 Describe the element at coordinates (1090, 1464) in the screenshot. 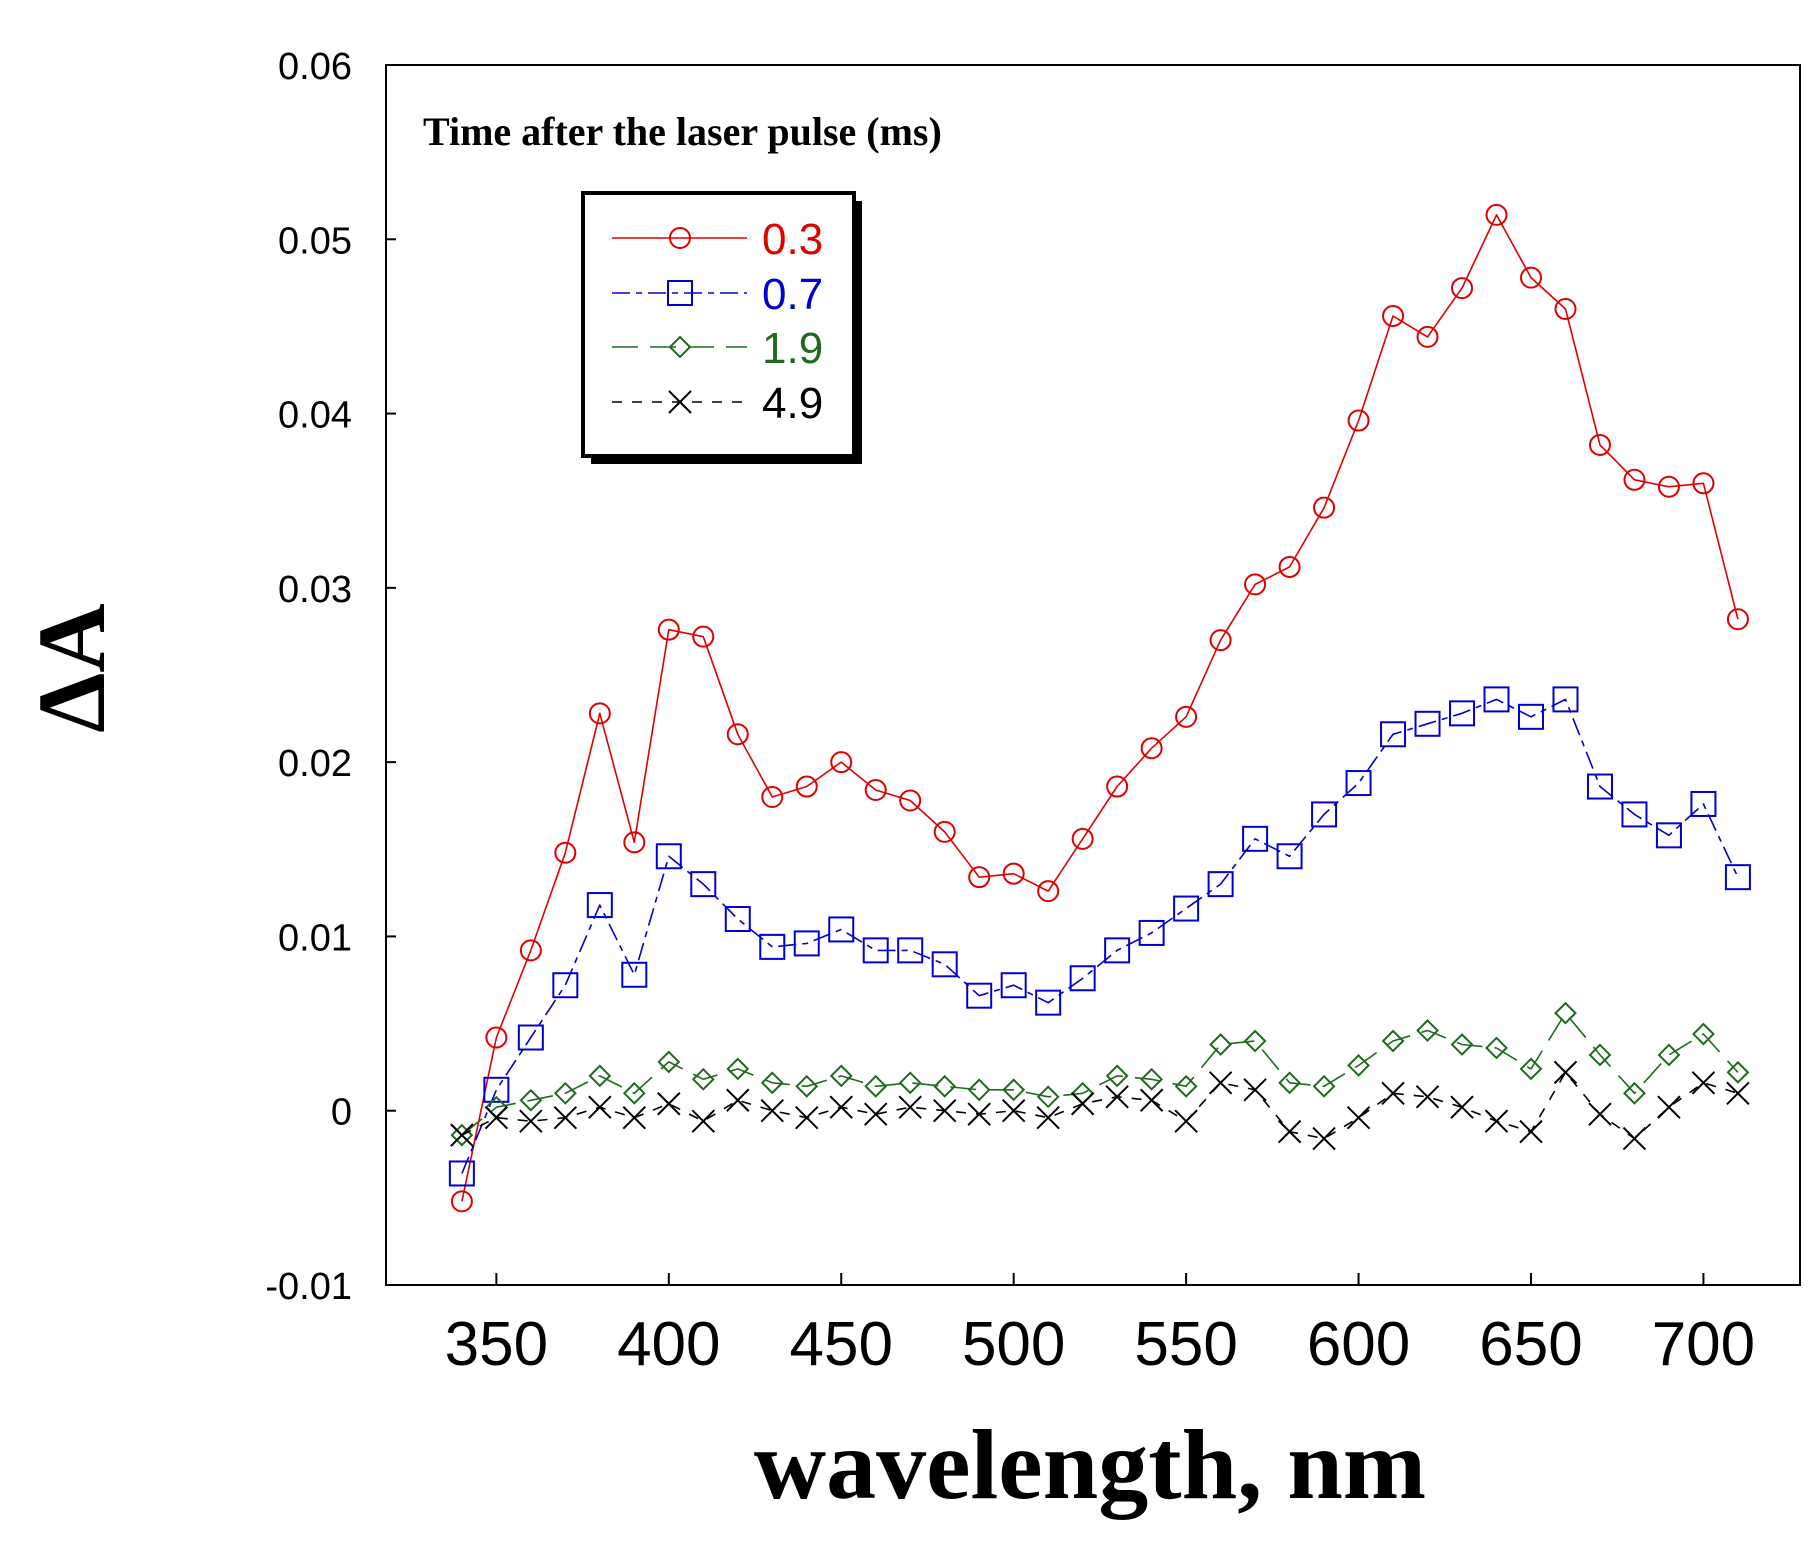

I see `x-axis-label: wavelength, nm` at that location.